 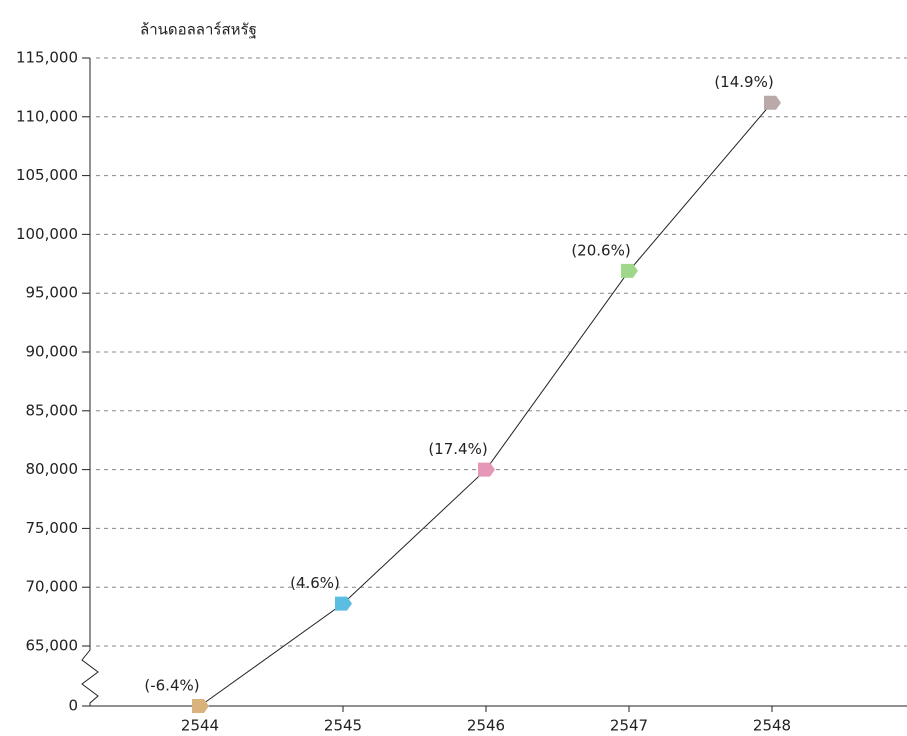 What do you see at coordinates (52, 646) in the screenshot?
I see `y-tick-label: 65,000` at bounding box center [52, 646].